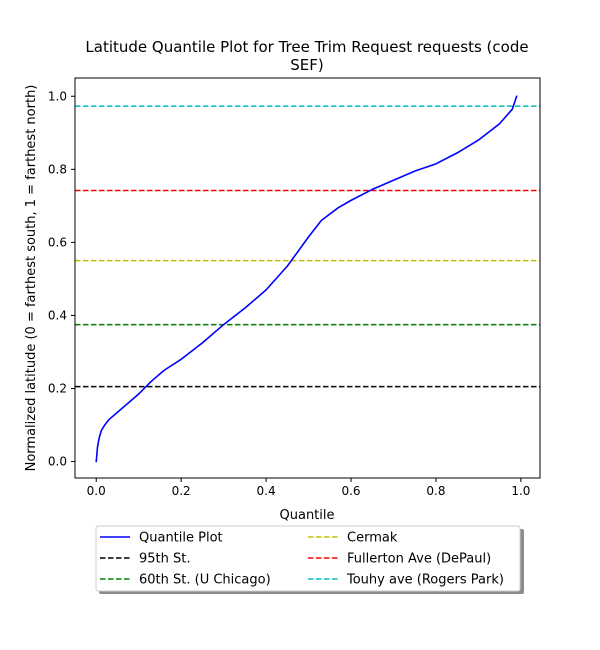 This screenshot has width=600, height=650. What do you see at coordinates (435, 491) in the screenshot?
I see `x-tick-label: 0.8` at bounding box center [435, 491].